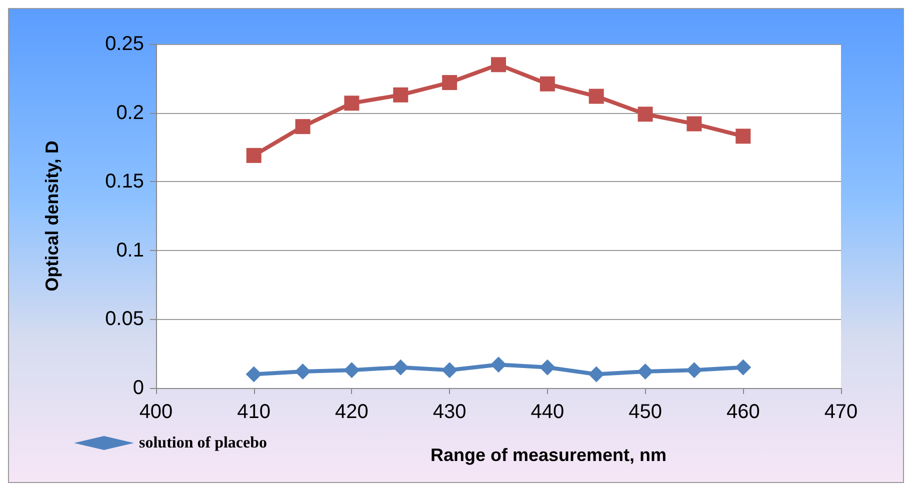  I want to click on x-axis-title: Range of measurement, nm, so click(548, 455).